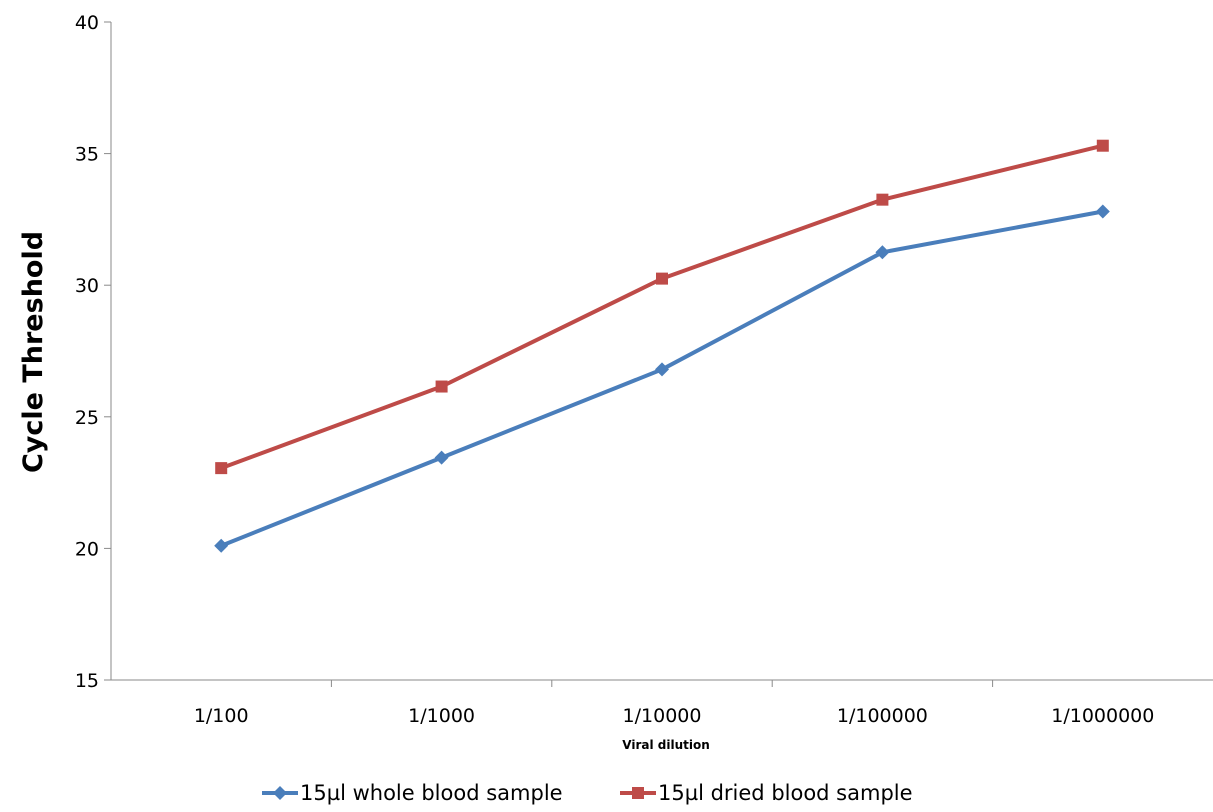 This screenshot has height=812, width=1213. What do you see at coordinates (93, 352) in the screenshot?
I see `y-ticks: 15 20 25 30 35 40` at bounding box center [93, 352].